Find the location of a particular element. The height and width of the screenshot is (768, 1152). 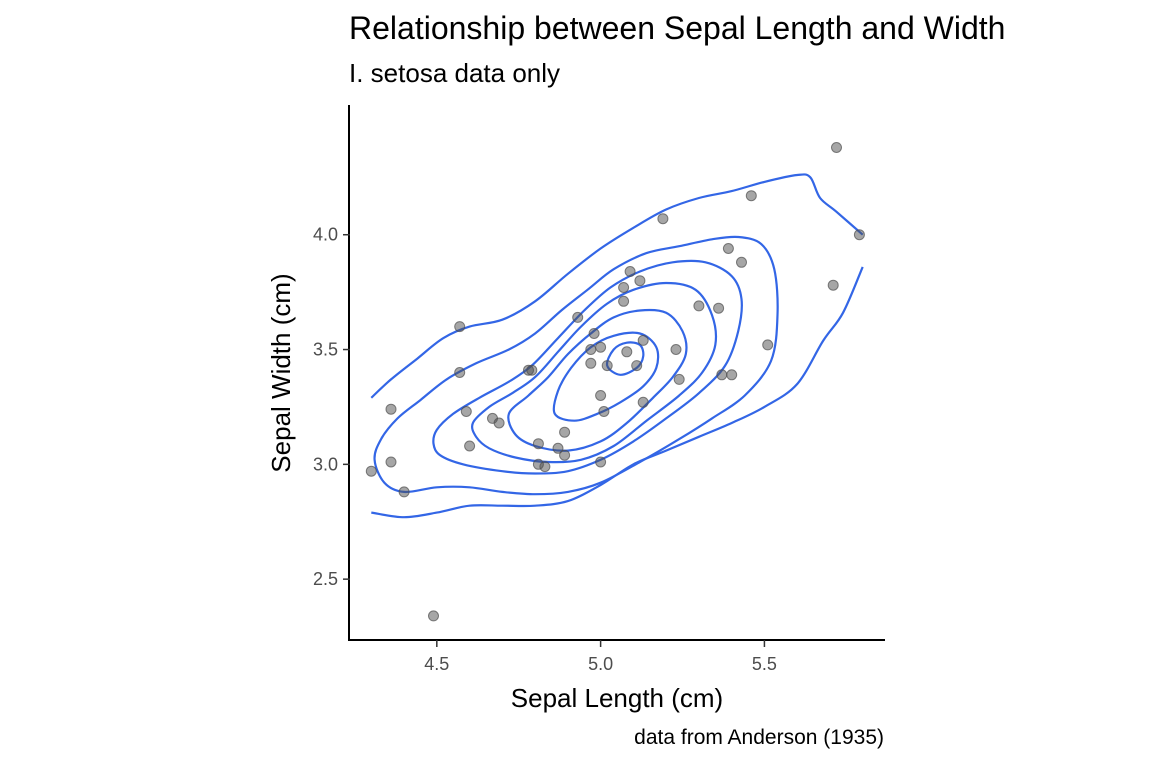

x-tick-label: 5.5 is located at coordinates (764, 664).